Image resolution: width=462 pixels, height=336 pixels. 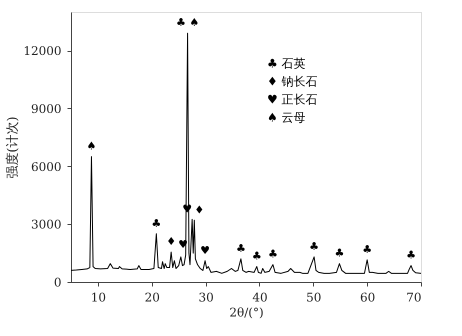 What do you see at coordinates (152, 297) in the screenshot?
I see `x-tick-label: 20` at bounding box center [152, 297].